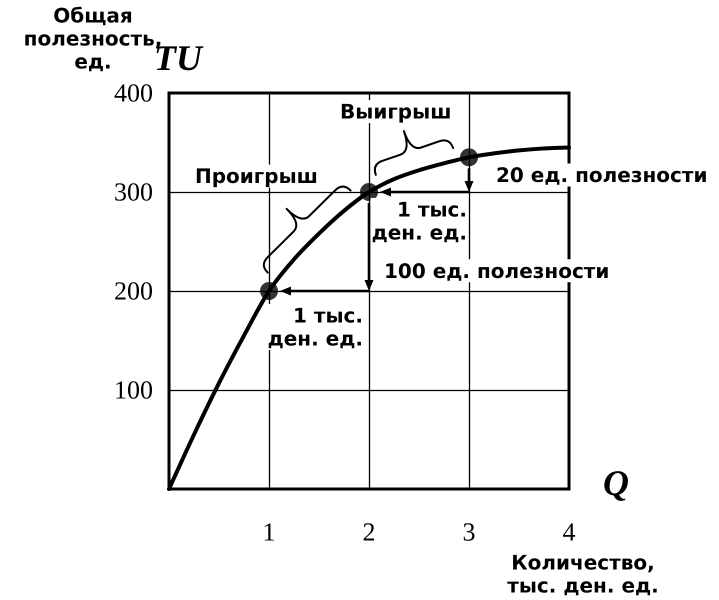  Describe the element at coordinates (469, 532) in the screenshot. I see `x-tick-label: 3` at that location.